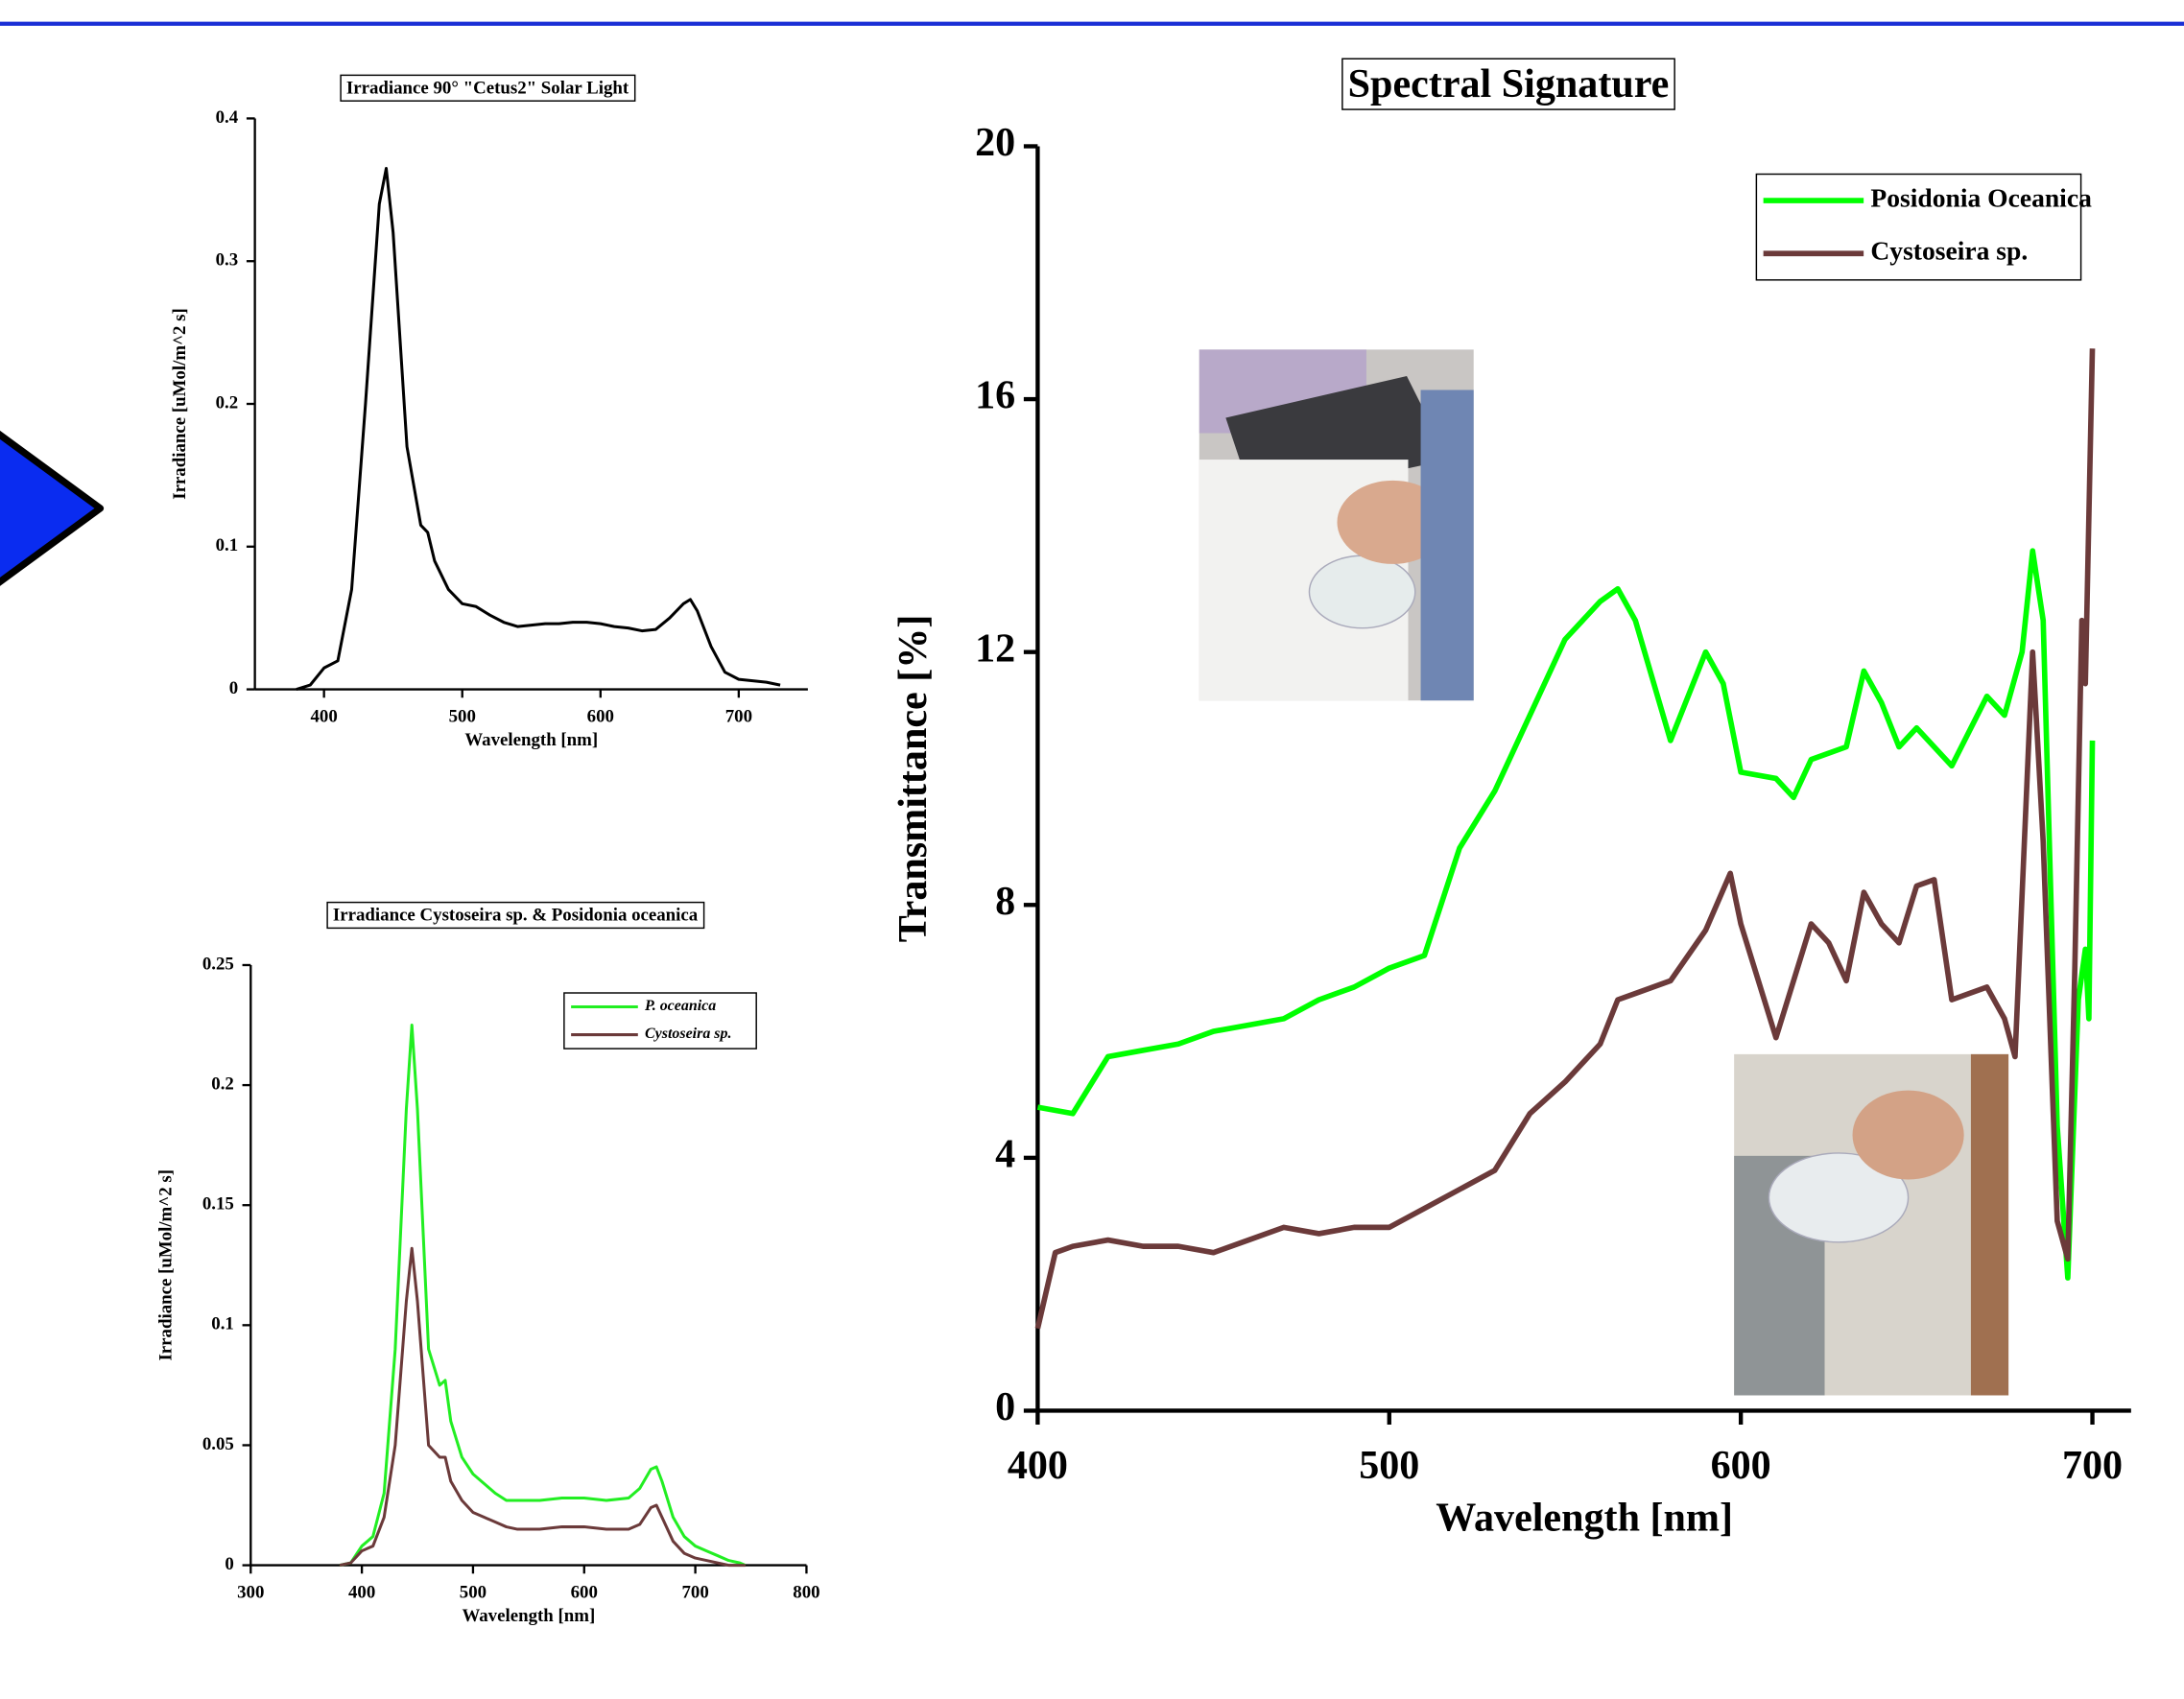  Describe the element at coordinates (680, 1006) in the screenshot. I see `legend-label: P. oceanica` at that location.